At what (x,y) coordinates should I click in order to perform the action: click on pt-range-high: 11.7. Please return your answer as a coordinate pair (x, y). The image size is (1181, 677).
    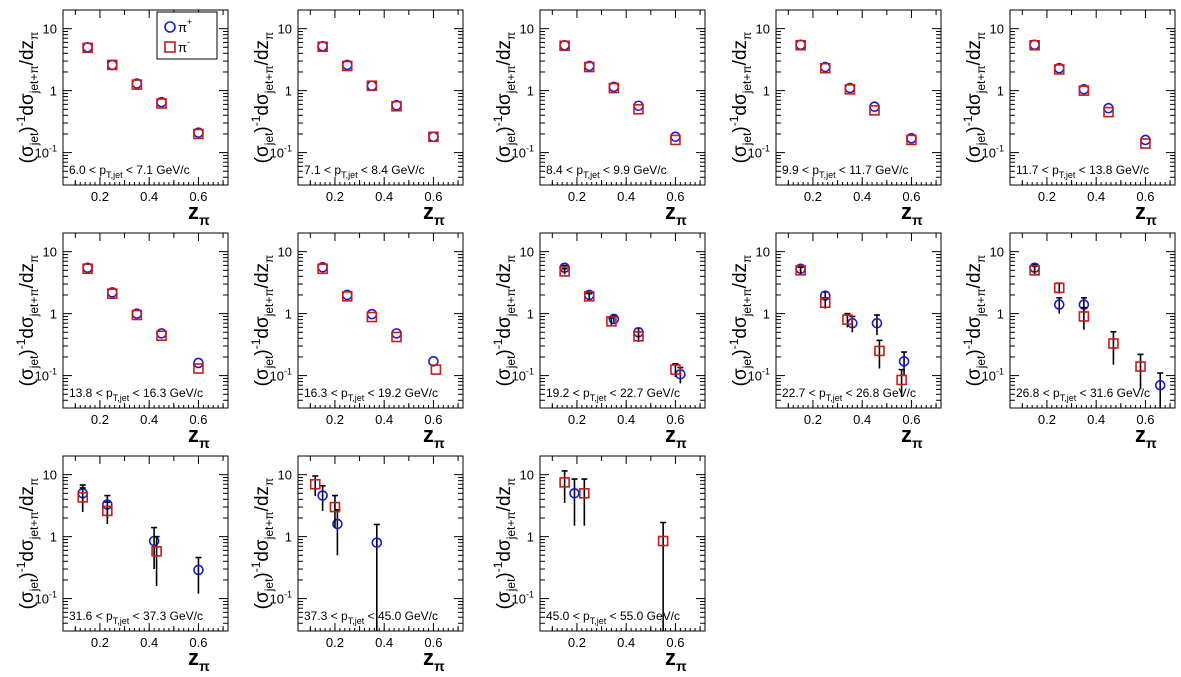
    Looking at the image, I should click on (860, 170).